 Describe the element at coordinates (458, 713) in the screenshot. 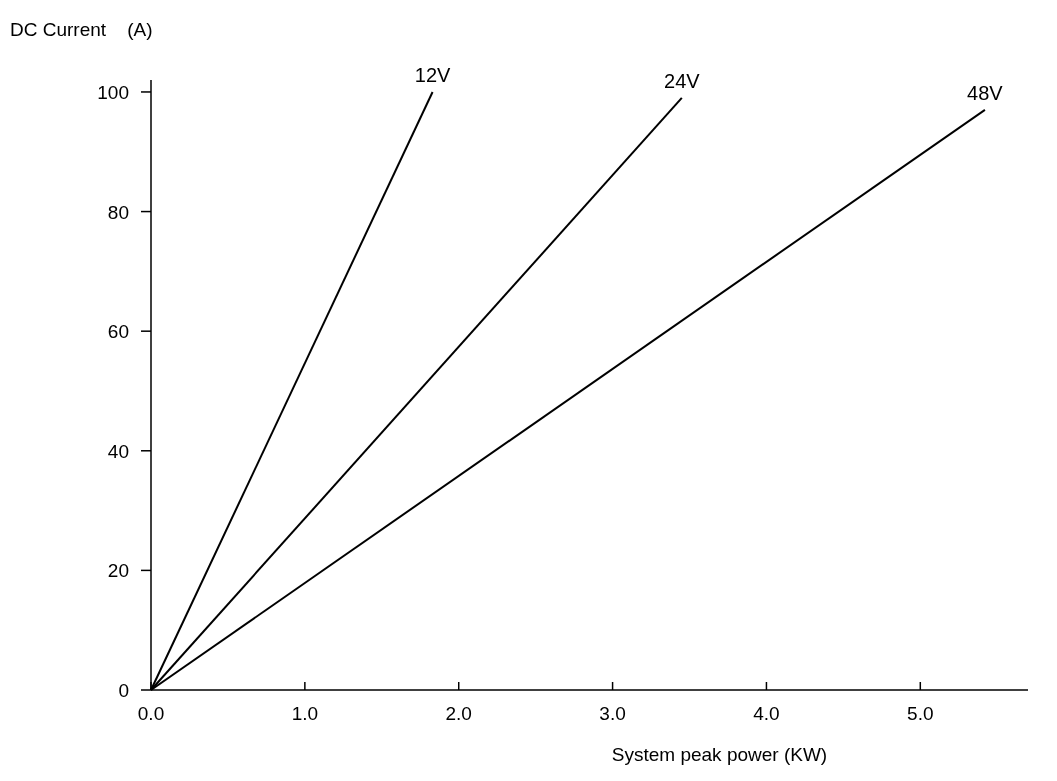

I see `x-tick-label: 2.0` at that location.